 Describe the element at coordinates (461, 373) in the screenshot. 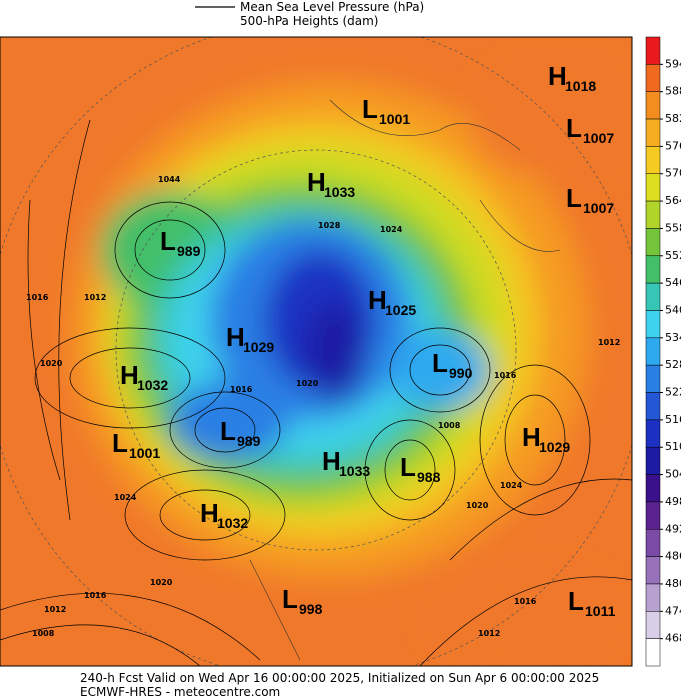

I see `center-pressure: 990` at that location.